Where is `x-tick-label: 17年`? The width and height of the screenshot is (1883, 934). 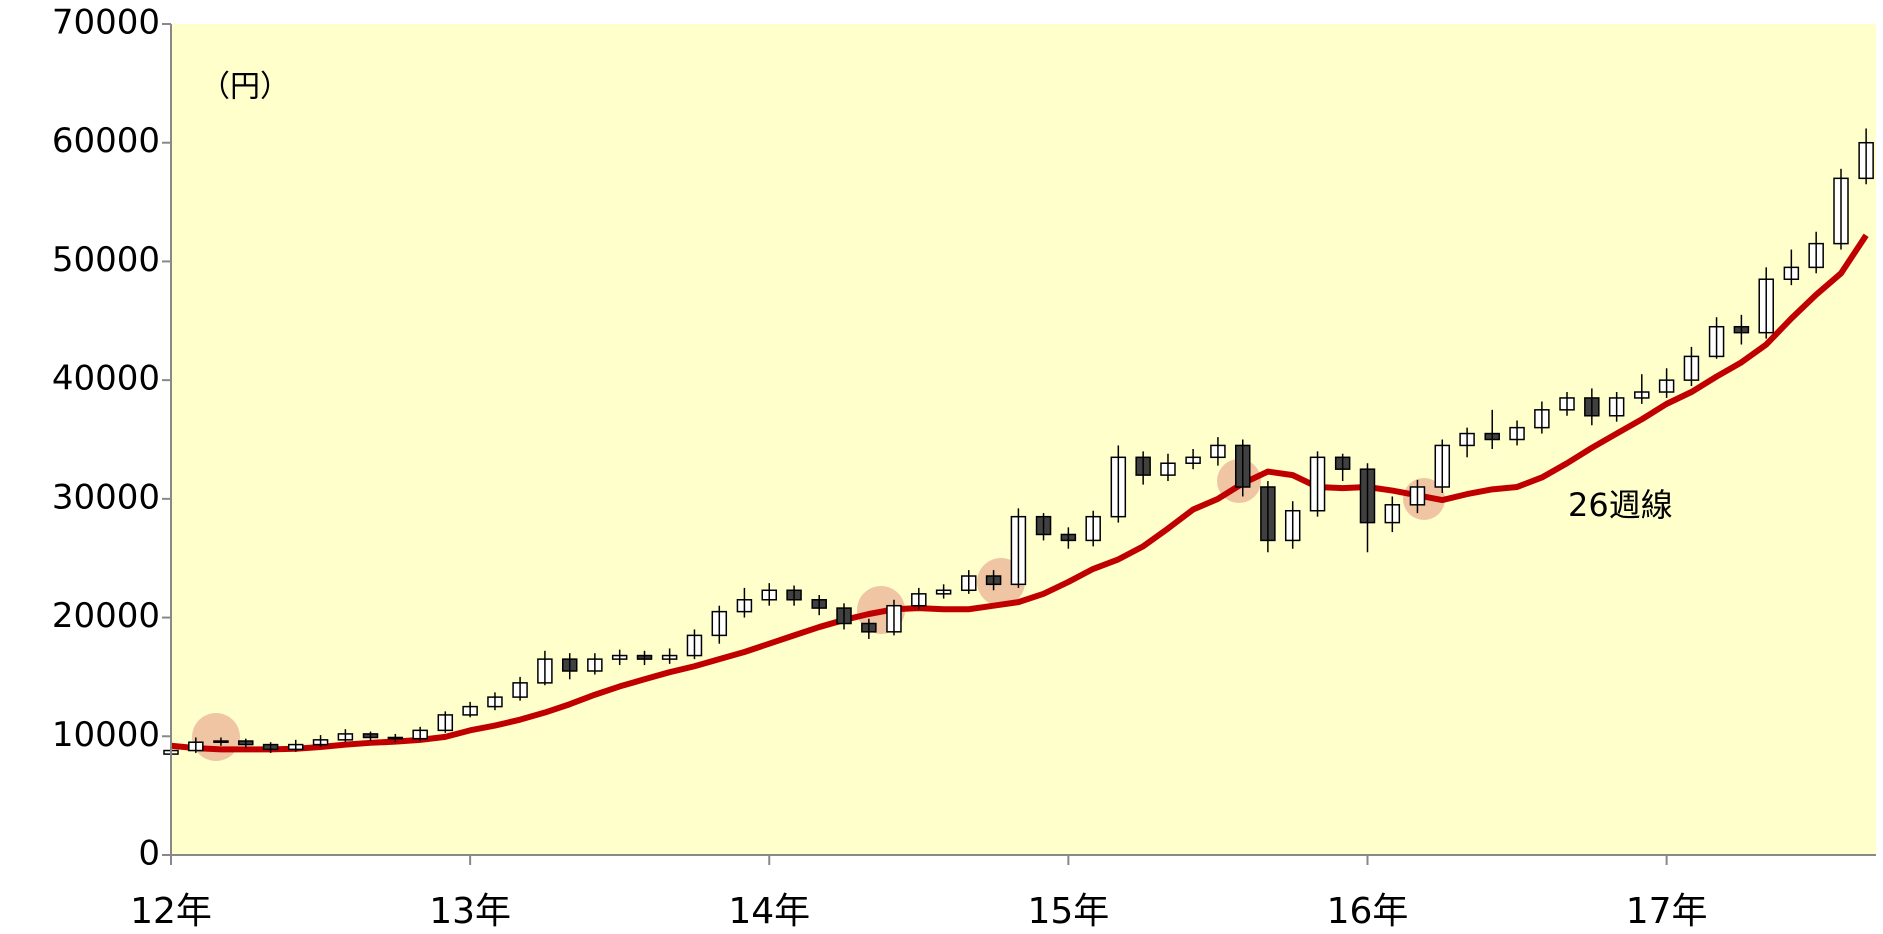
x-tick-label: 17年 is located at coordinates (1667, 911).